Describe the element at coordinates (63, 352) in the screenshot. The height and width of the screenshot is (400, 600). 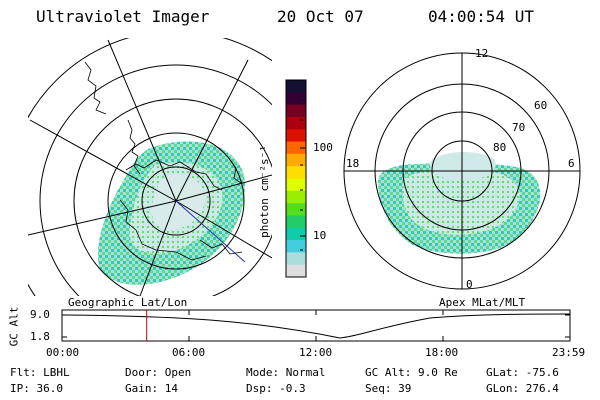
I see `altitude-x-tick-0: 00:00` at that location.